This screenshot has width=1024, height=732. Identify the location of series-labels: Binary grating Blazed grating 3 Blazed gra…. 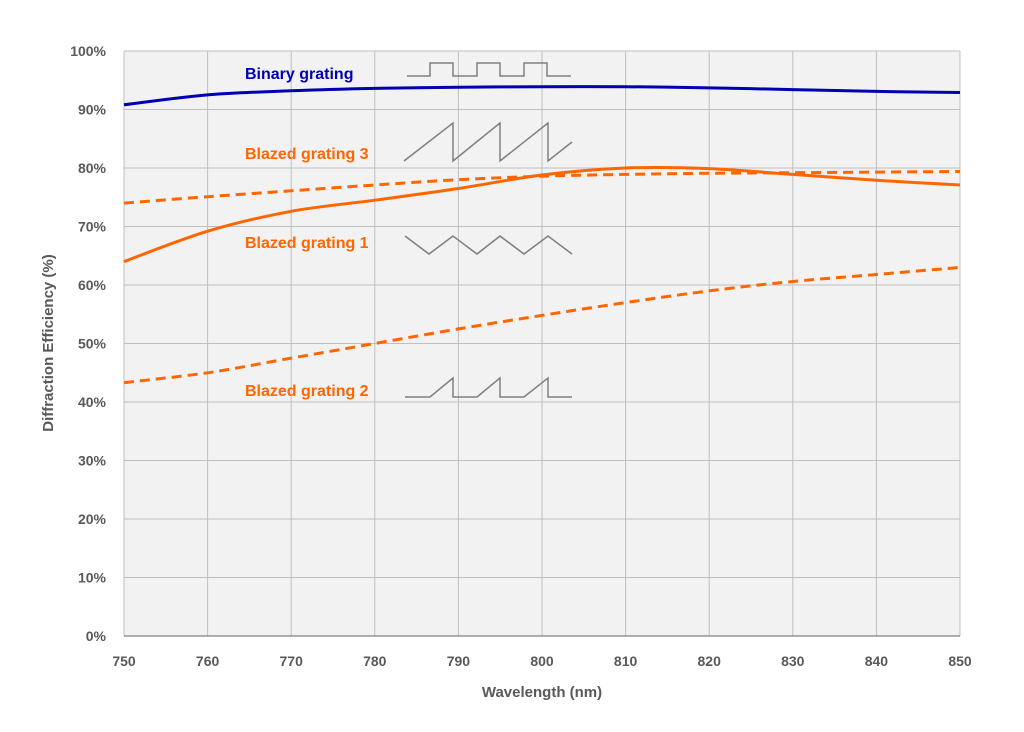
(307, 233).